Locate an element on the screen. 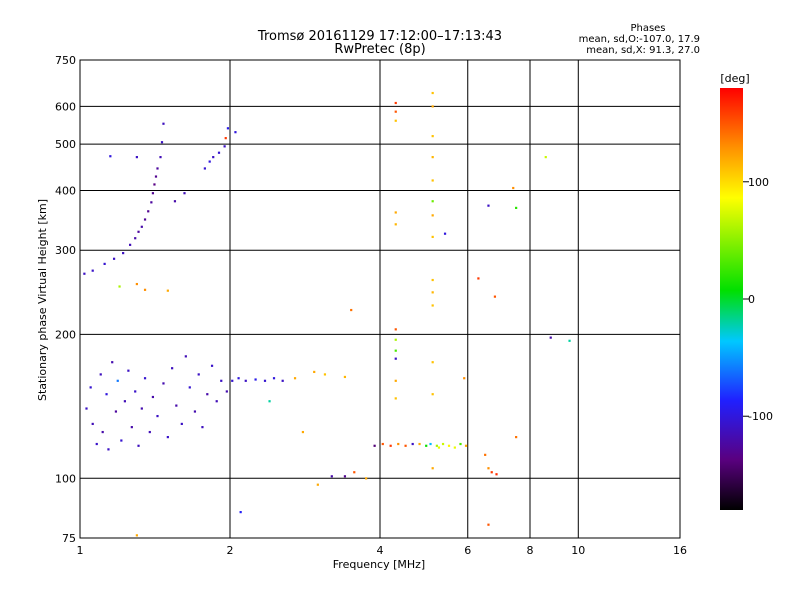 This screenshot has height=600, width=800. x-tick-label: 16 is located at coordinates (680, 550).